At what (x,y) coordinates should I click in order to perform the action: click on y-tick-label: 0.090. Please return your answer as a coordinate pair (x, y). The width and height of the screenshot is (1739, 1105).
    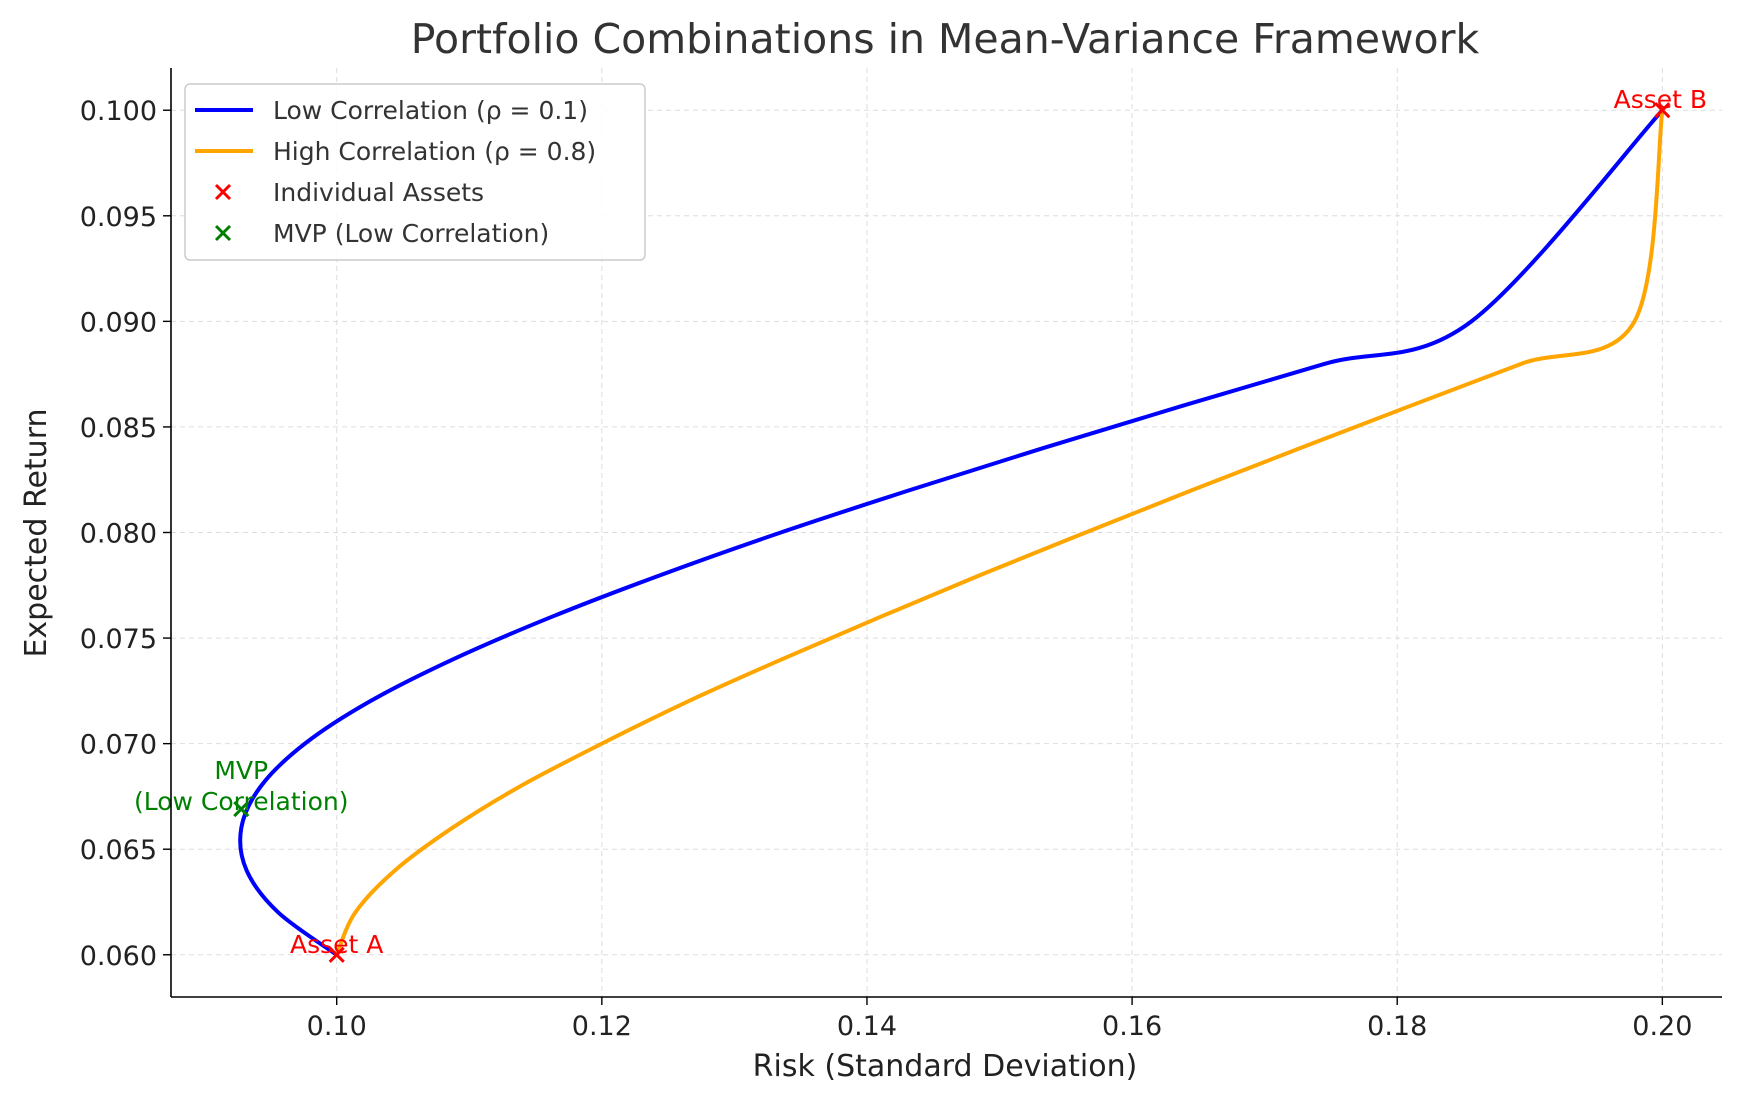
    Looking at the image, I should click on (118, 322).